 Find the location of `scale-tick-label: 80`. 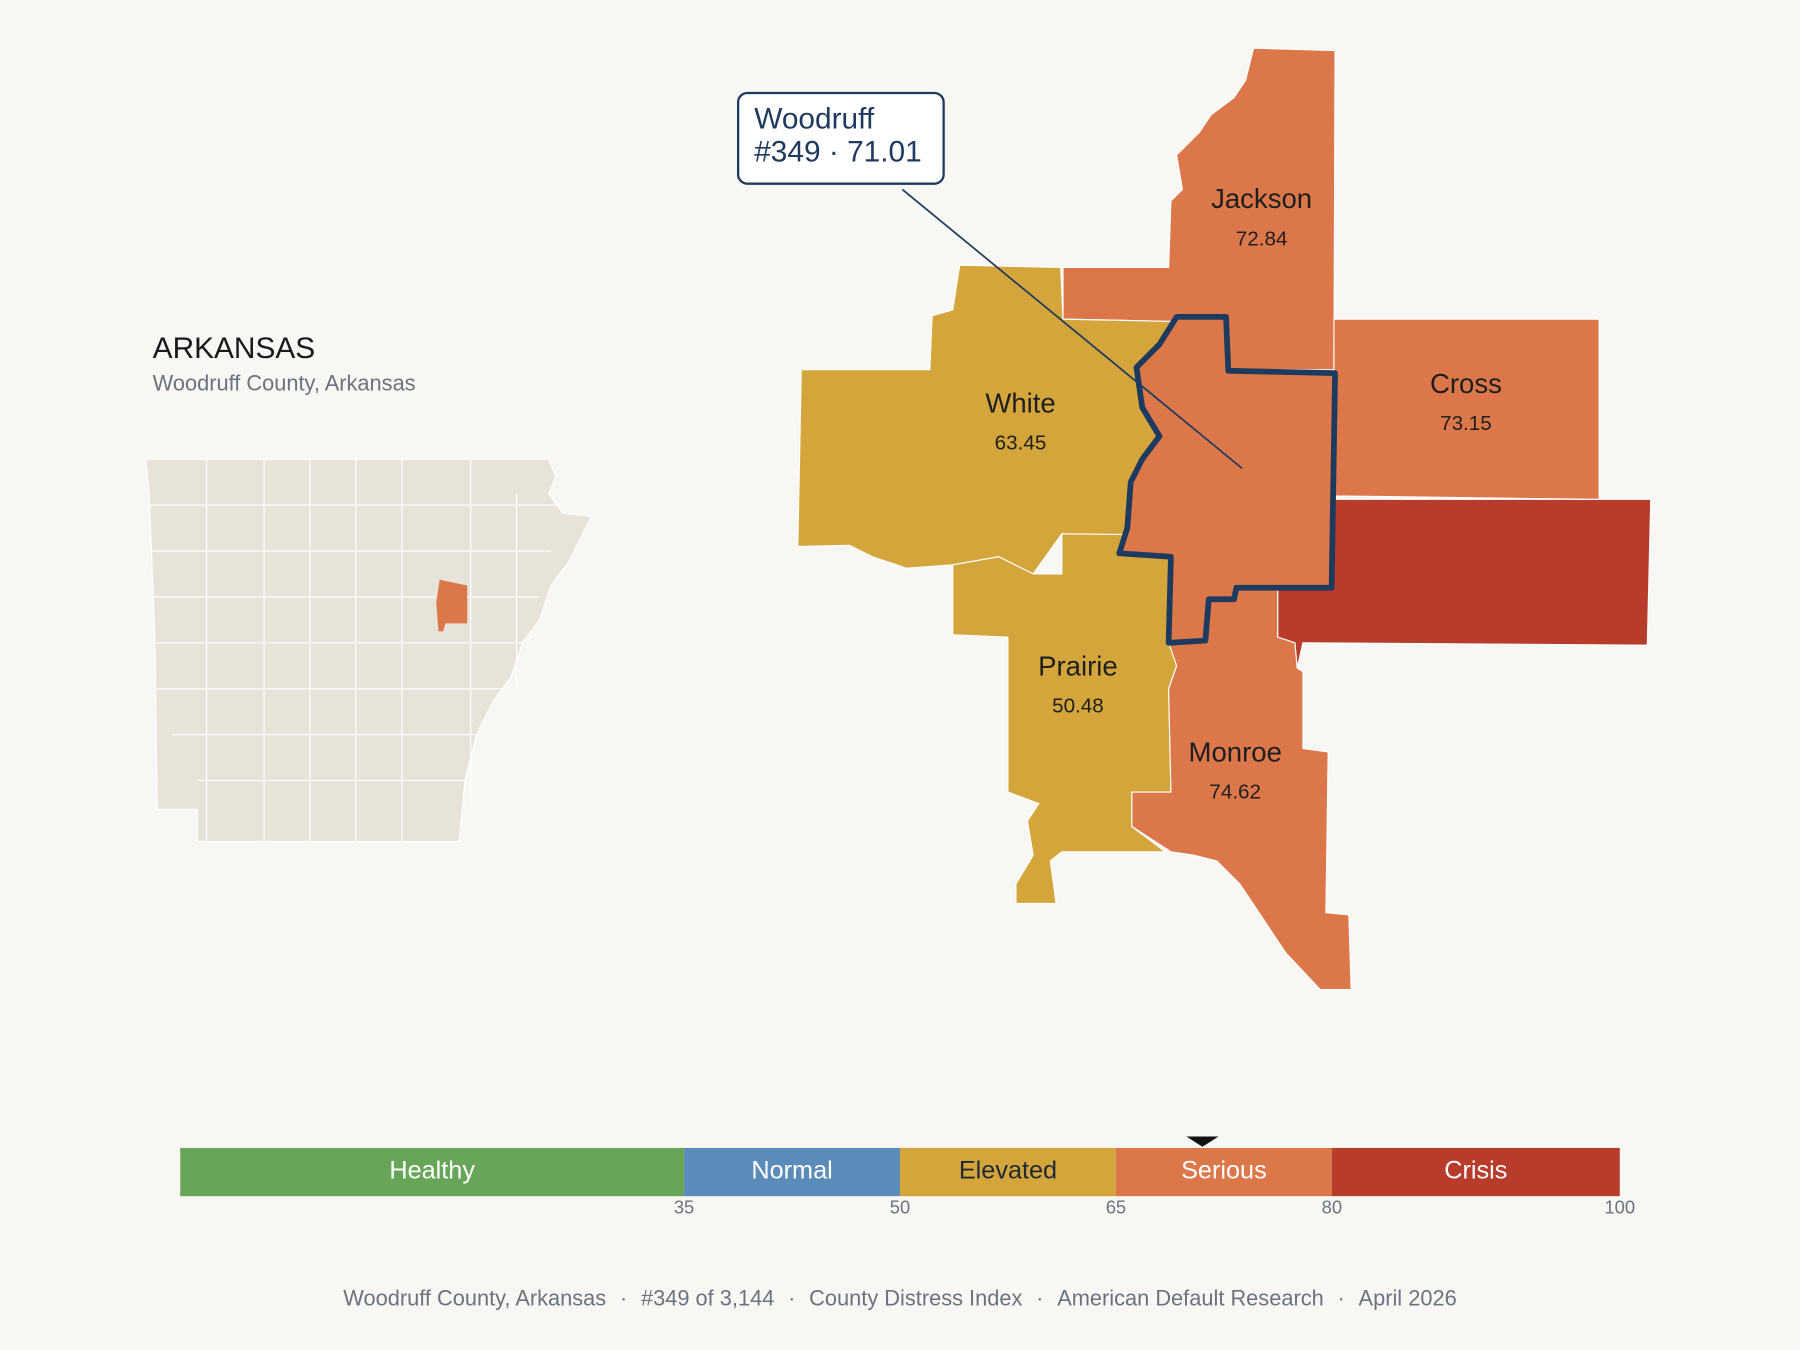

scale-tick-label: 80 is located at coordinates (1332, 1207).